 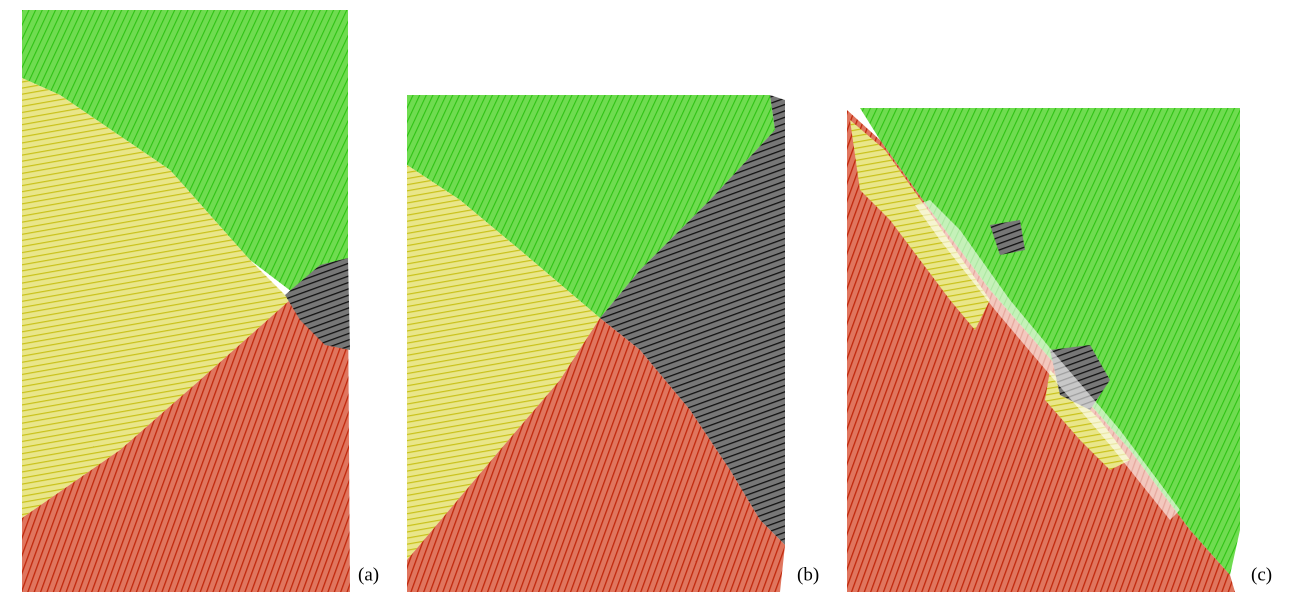 What do you see at coordinates (1047, 360) in the screenshot?
I see `region-white-band` at bounding box center [1047, 360].